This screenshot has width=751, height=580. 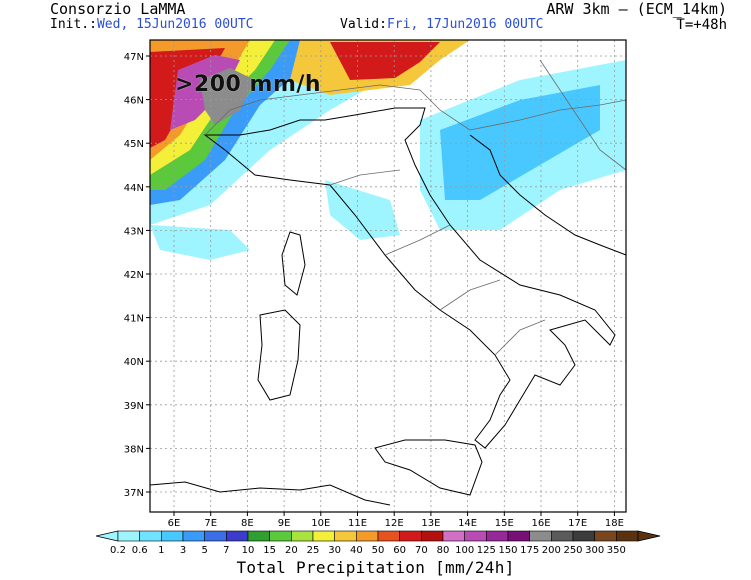 What do you see at coordinates (313, 550) in the screenshot?
I see `colorbar-tick-label: 25` at bounding box center [313, 550].